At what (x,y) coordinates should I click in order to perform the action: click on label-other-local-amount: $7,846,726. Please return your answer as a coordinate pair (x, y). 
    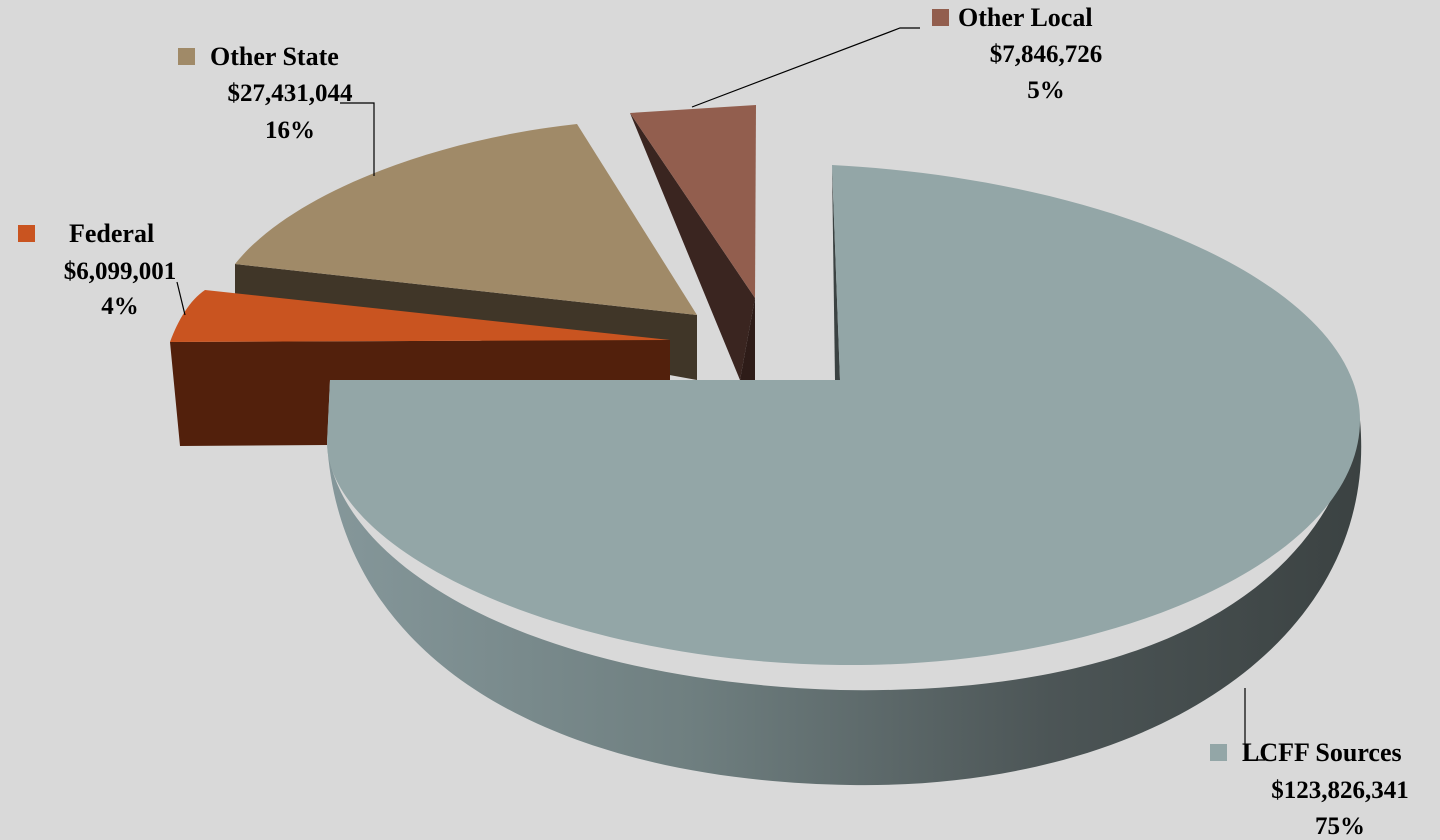
    Looking at the image, I should click on (1046, 54).